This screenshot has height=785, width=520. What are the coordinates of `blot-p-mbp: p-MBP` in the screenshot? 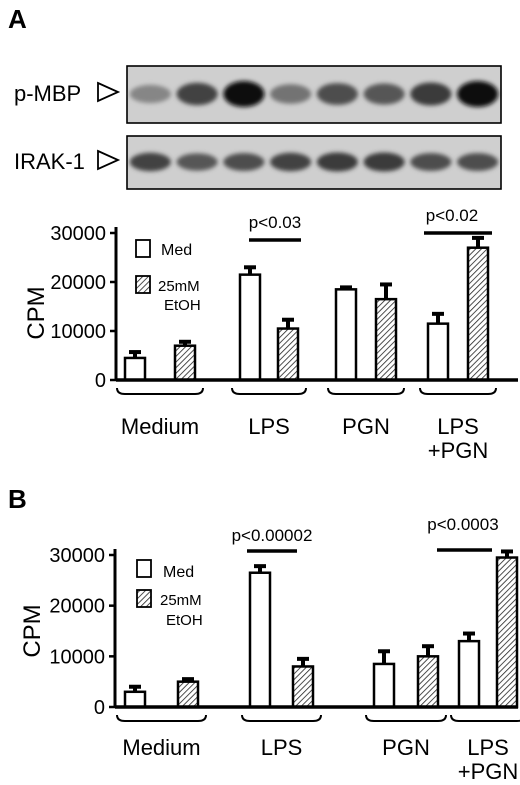 It's located at (258, 94).